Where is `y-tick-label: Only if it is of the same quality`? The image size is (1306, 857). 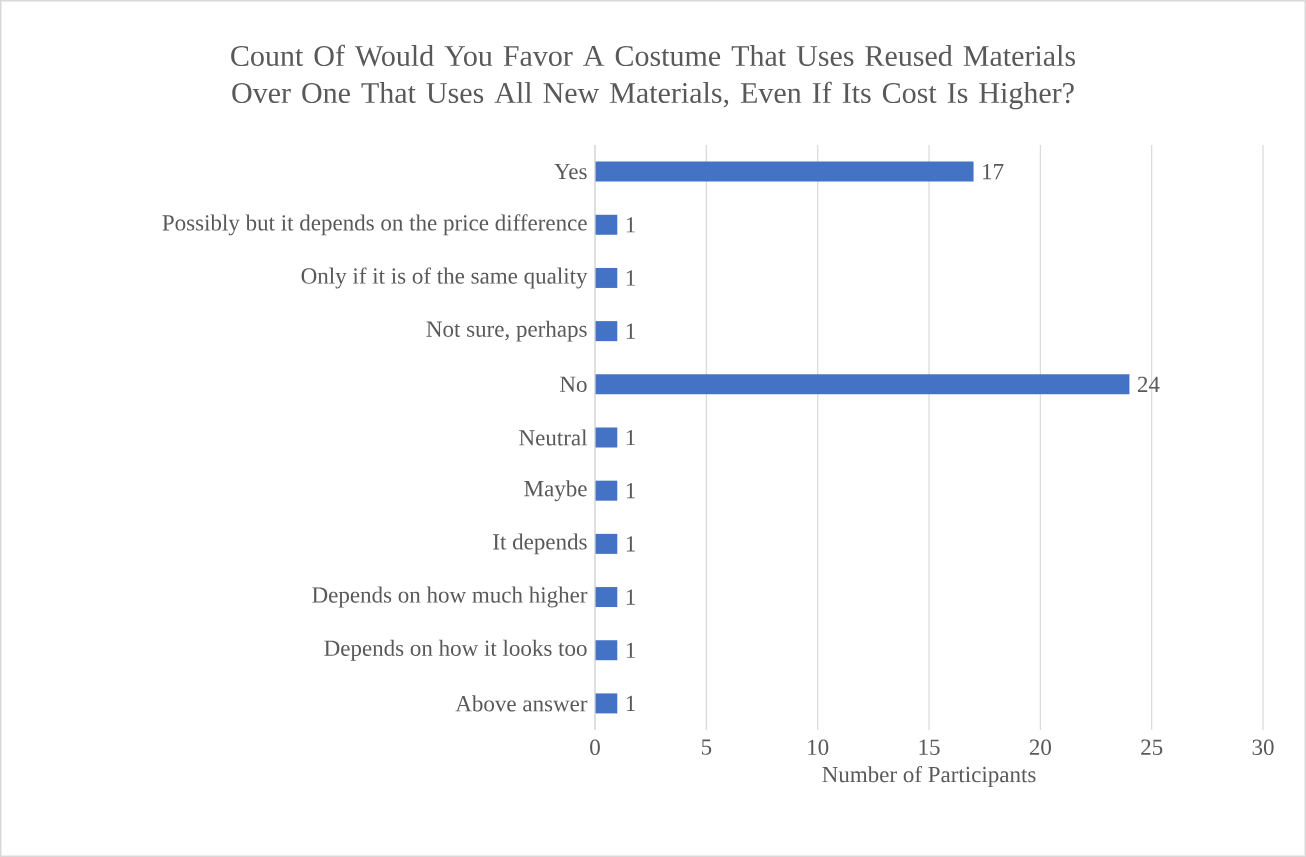
y-tick-label: Only if it is of the same quality is located at coordinates (444, 278).